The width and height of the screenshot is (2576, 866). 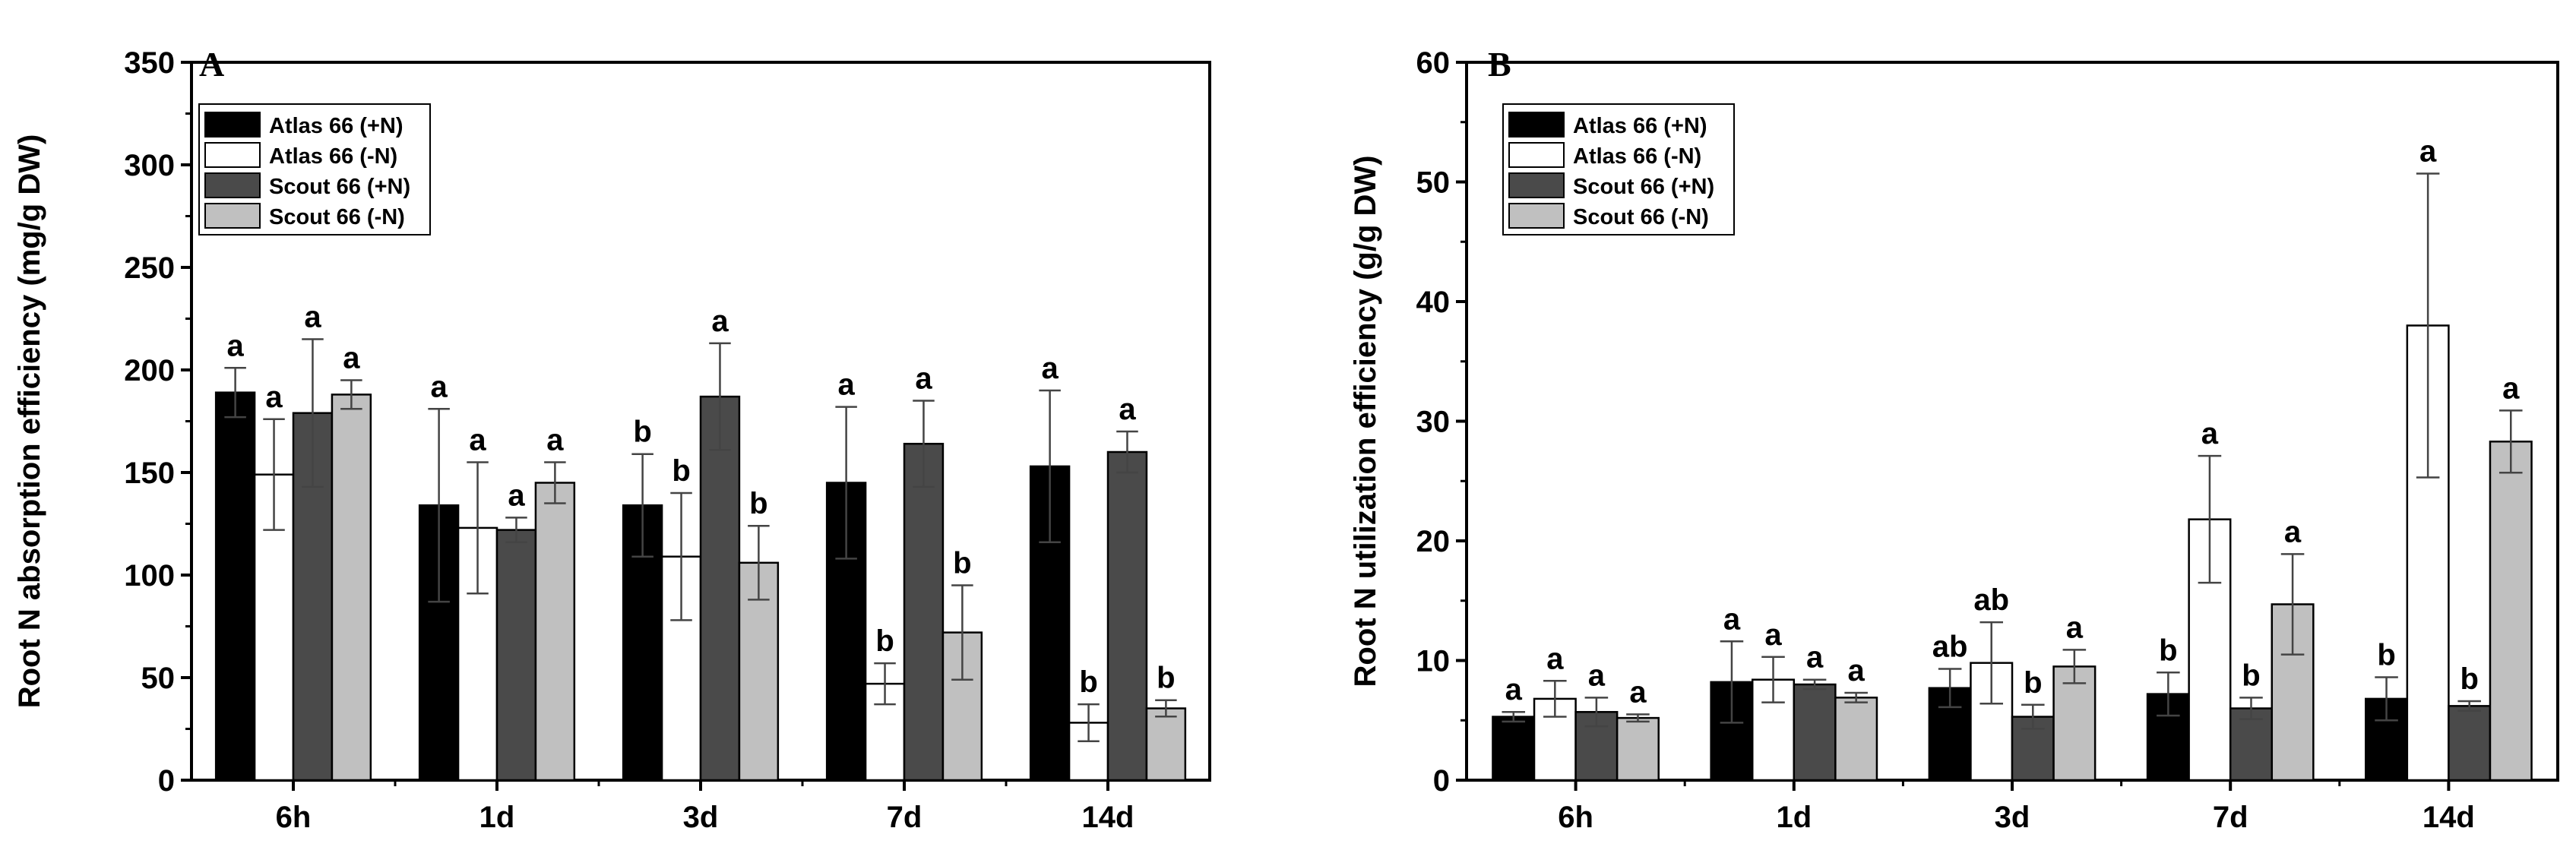 What do you see at coordinates (1433, 303) in the screenshot?
I see `y-tick-label: 40` at bounding box center [1433, 303].